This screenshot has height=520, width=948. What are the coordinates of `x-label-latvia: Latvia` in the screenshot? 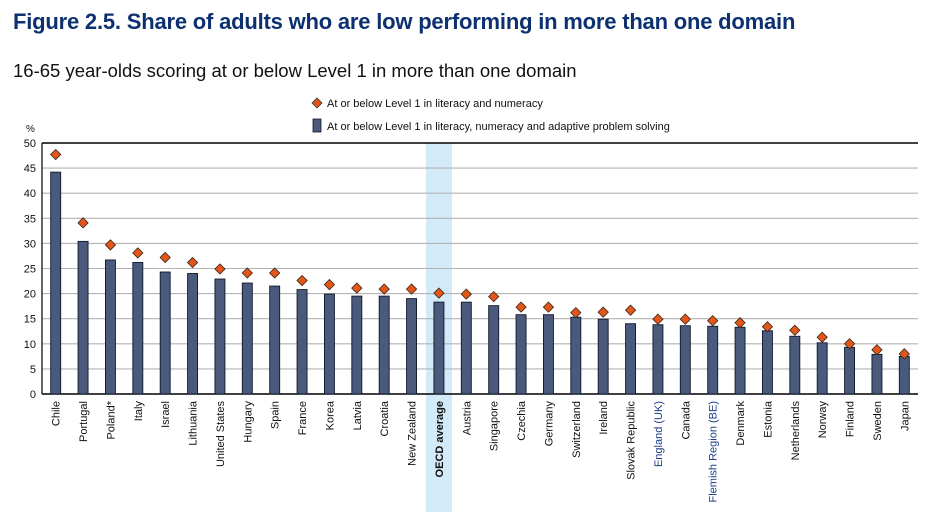 It's located at (358, 415).